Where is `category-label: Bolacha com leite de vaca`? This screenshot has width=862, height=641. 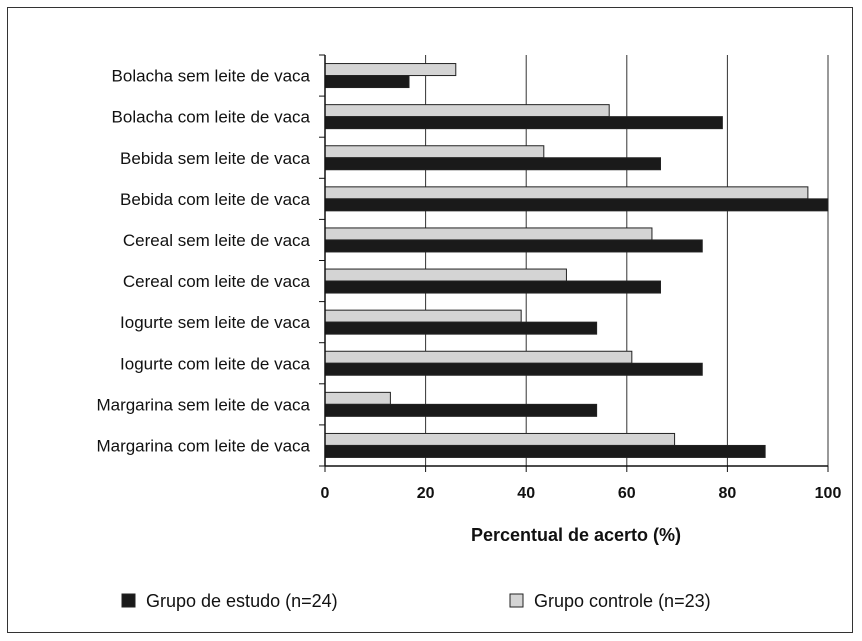
category-label: Bolacha com leite de vaca is located at coordinates (211, 117).